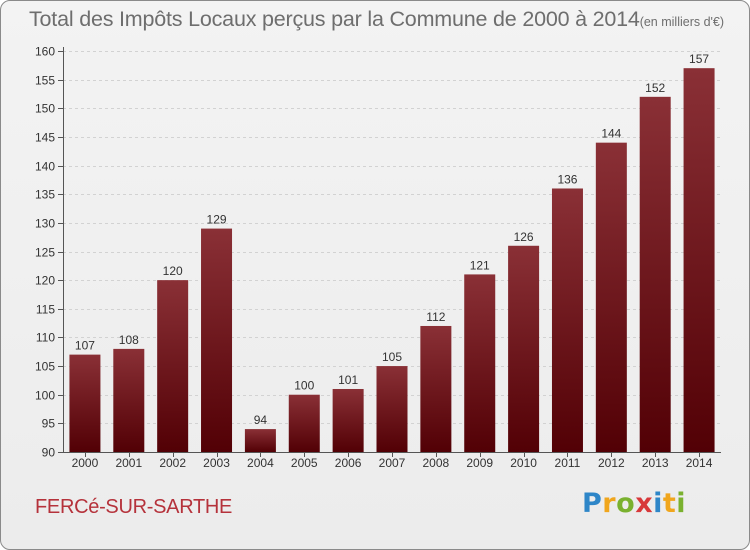  Describe the element at coordinates (392, 357) in the screenshot. I see `data-label: 105` at that location.